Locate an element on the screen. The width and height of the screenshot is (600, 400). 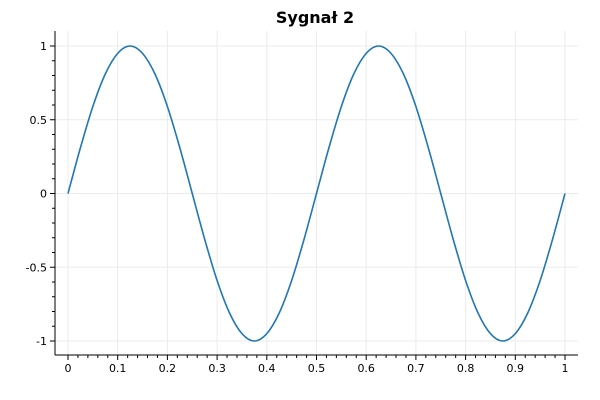
x-tick-label: 0.2 is located at coordinates (168, 368).